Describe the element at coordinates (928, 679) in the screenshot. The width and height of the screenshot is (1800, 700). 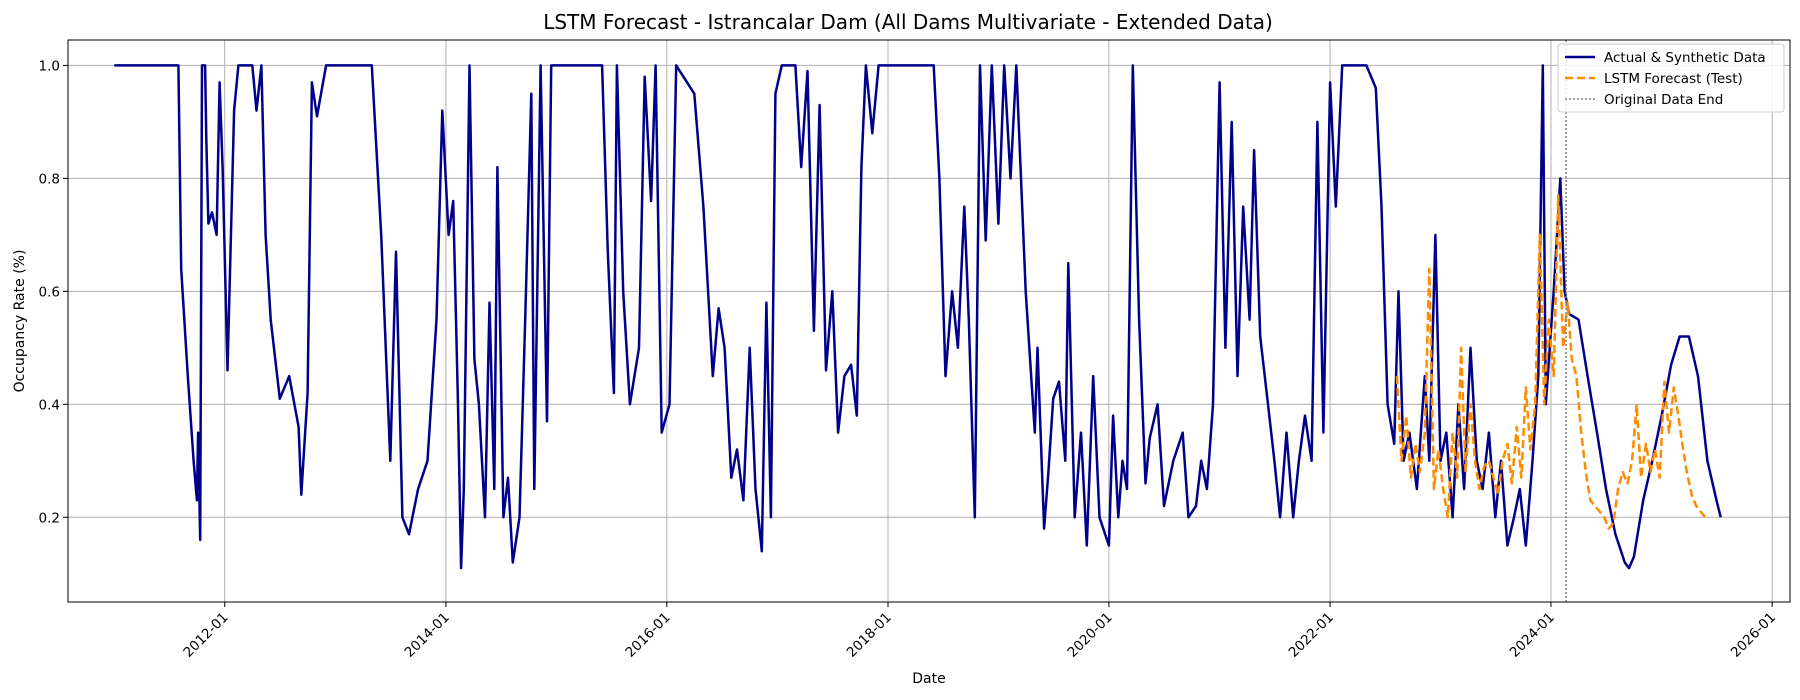
I see `x-axis-label: Date` at that location.